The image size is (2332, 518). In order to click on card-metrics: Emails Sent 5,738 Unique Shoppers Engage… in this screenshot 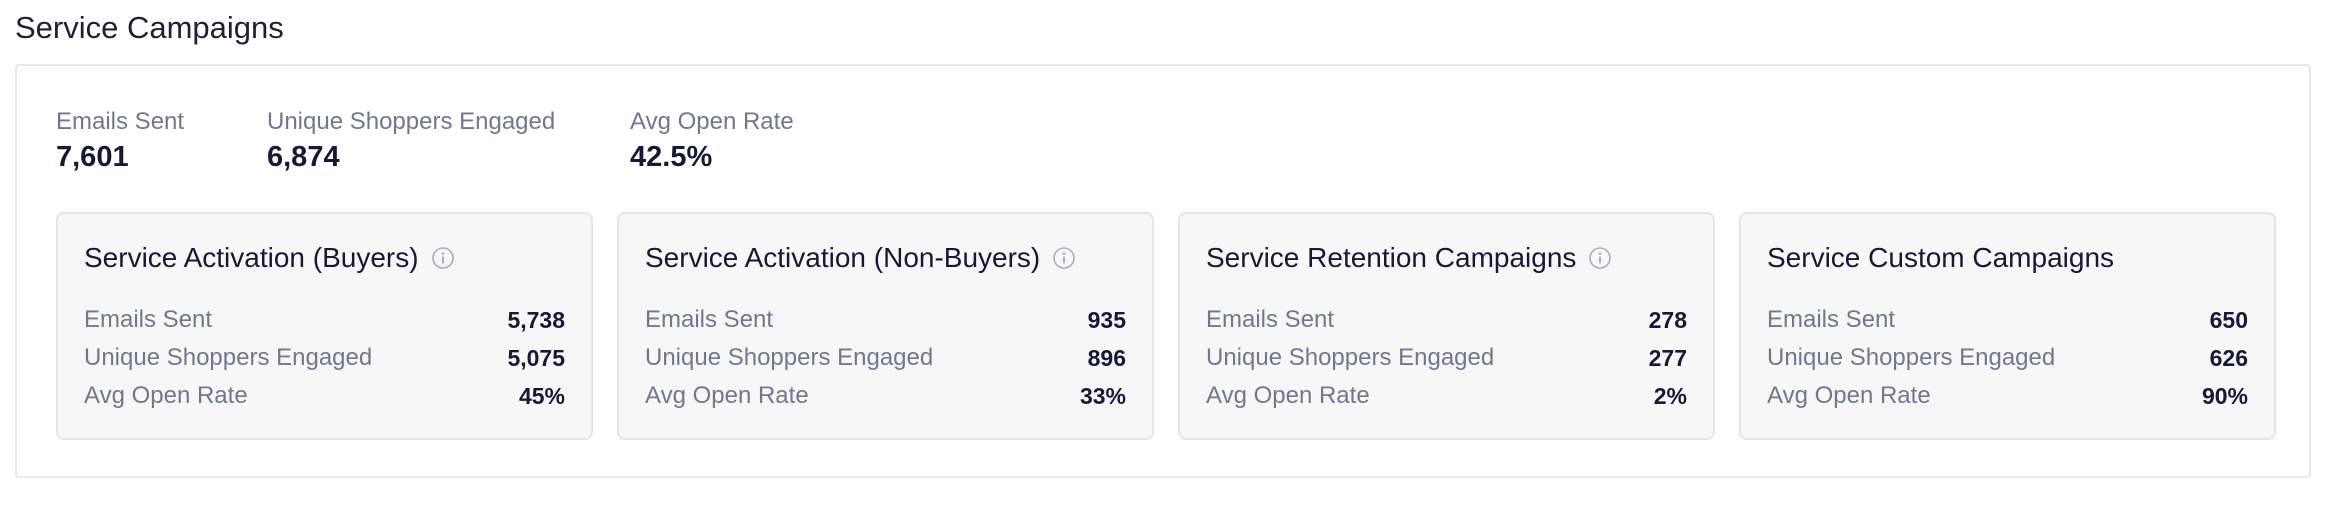, I will do `click(324, 358)`.